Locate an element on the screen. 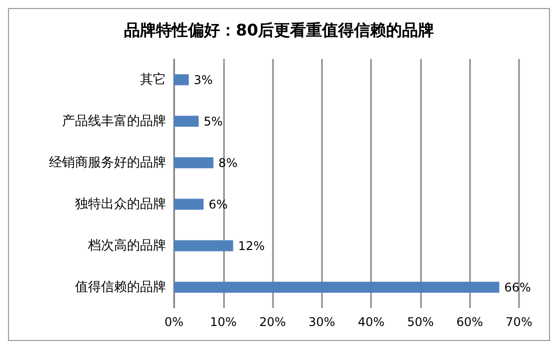 The height and width of the screenshot is (349, 558). data-label: 66% is located at coordinates (517, 287).